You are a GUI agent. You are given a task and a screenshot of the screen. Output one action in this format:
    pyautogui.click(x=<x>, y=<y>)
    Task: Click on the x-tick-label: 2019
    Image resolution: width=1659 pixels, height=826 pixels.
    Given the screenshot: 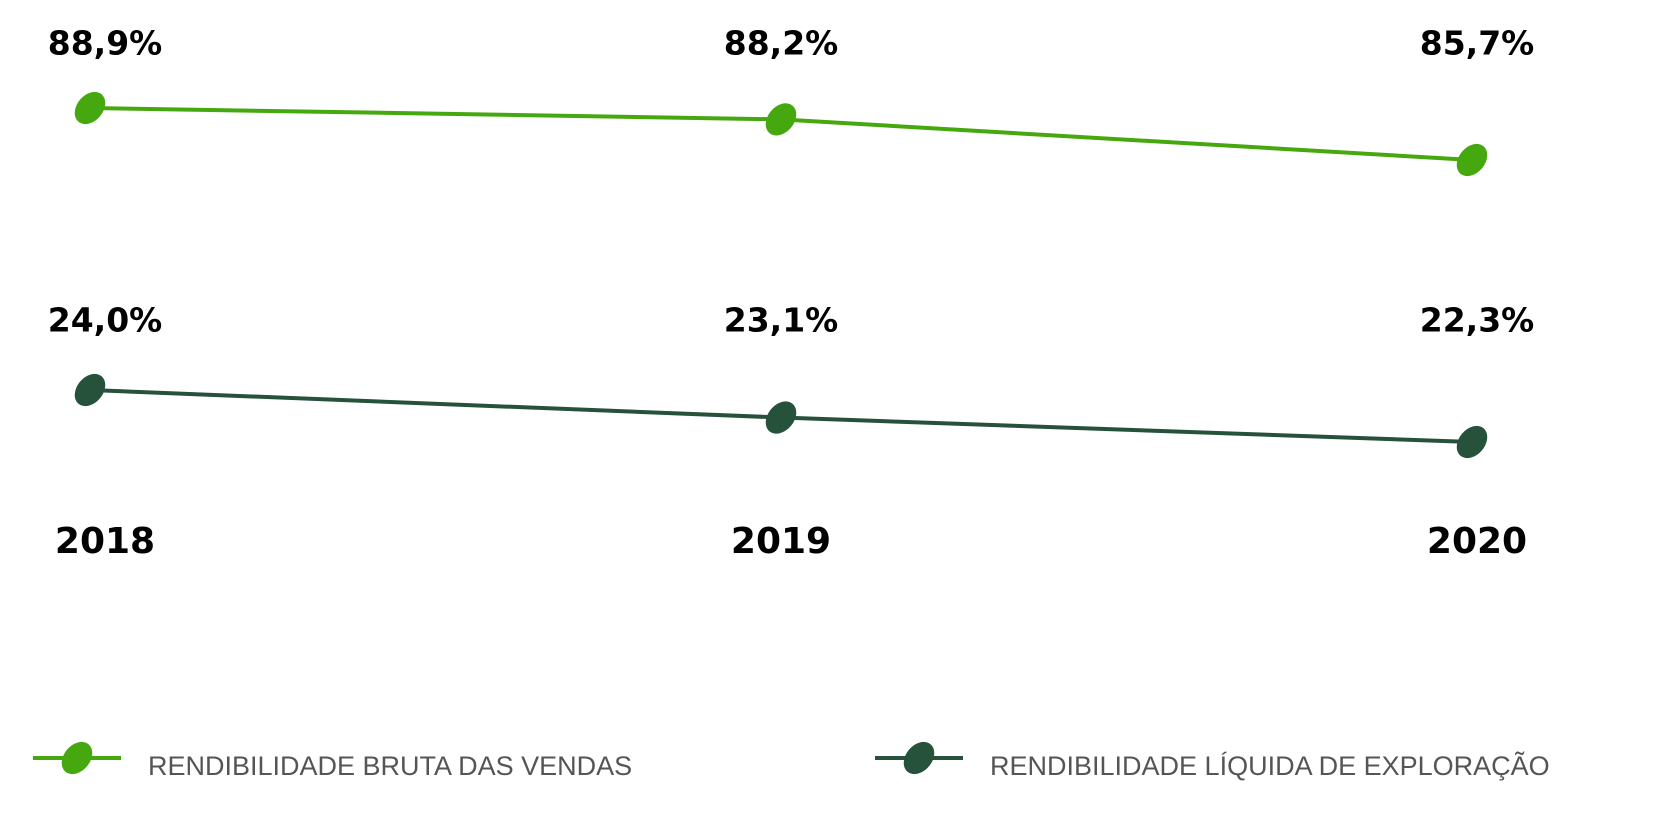 What is the action you would take?
    pyautogui.click(x=781, y=541)
    